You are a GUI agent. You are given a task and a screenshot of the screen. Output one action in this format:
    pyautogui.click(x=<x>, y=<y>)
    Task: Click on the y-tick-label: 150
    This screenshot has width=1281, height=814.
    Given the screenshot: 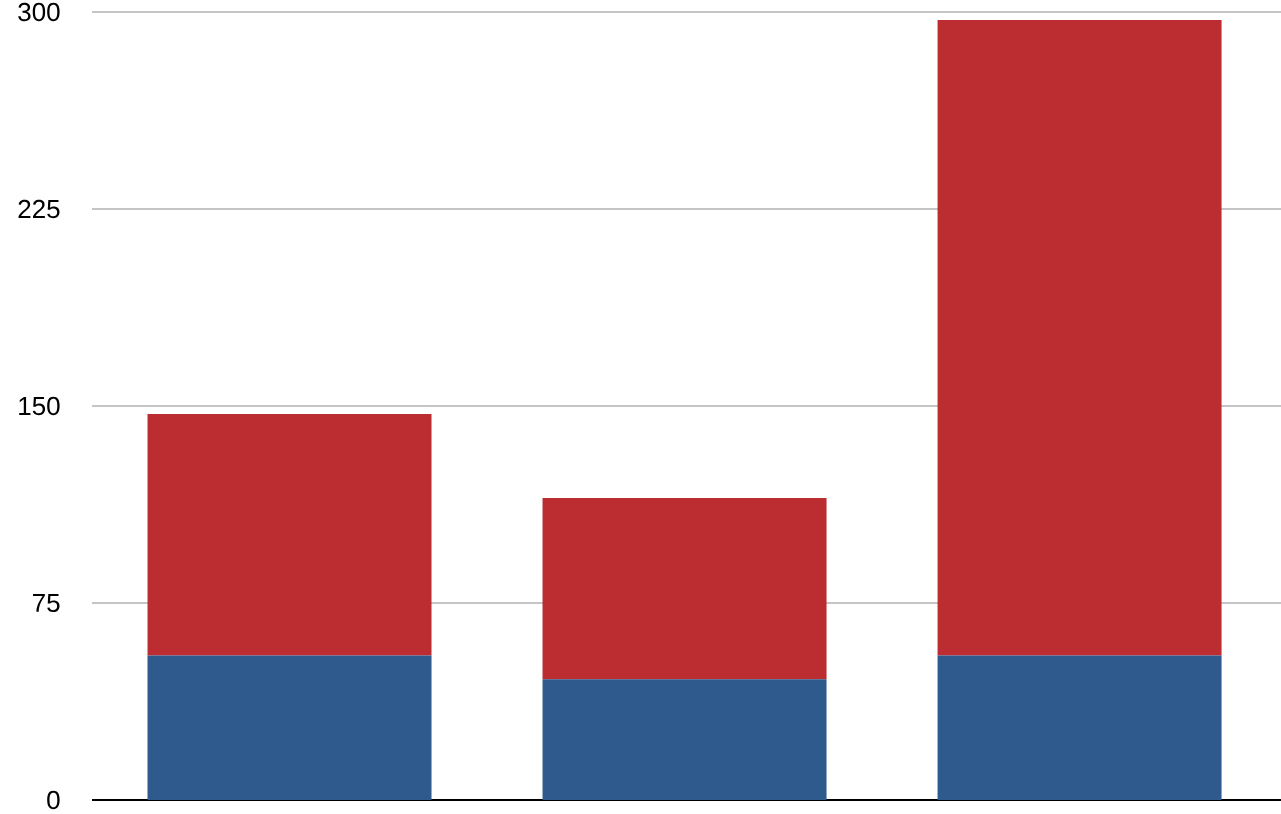 What is the action you would take?
    pyautogui.click(x=39, y=406)
    